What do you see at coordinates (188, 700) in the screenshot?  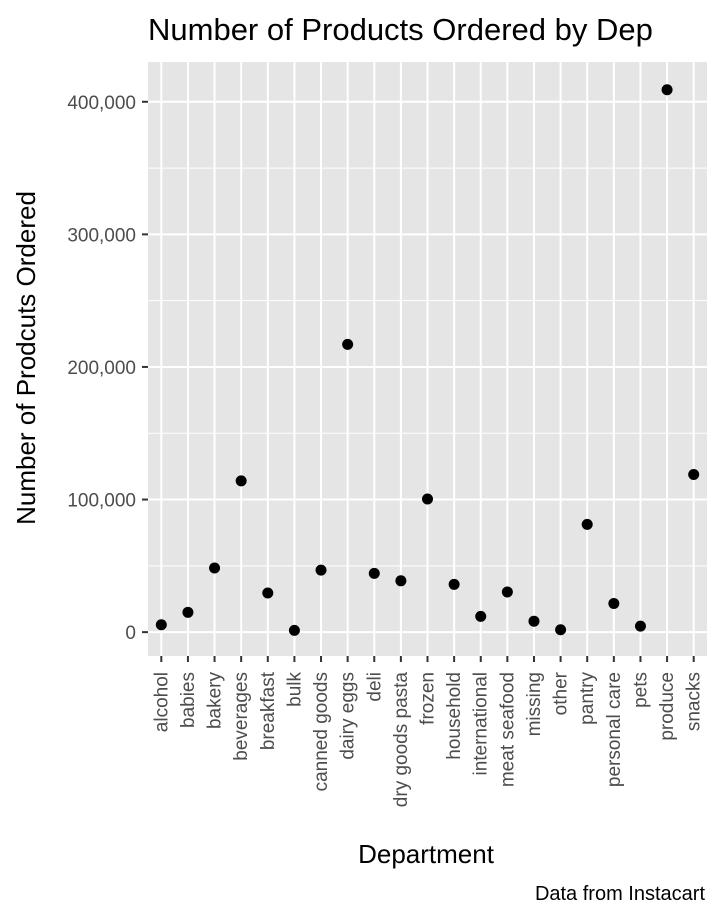 I see `x-tick-label: babies` at bounding box center [188, 700].